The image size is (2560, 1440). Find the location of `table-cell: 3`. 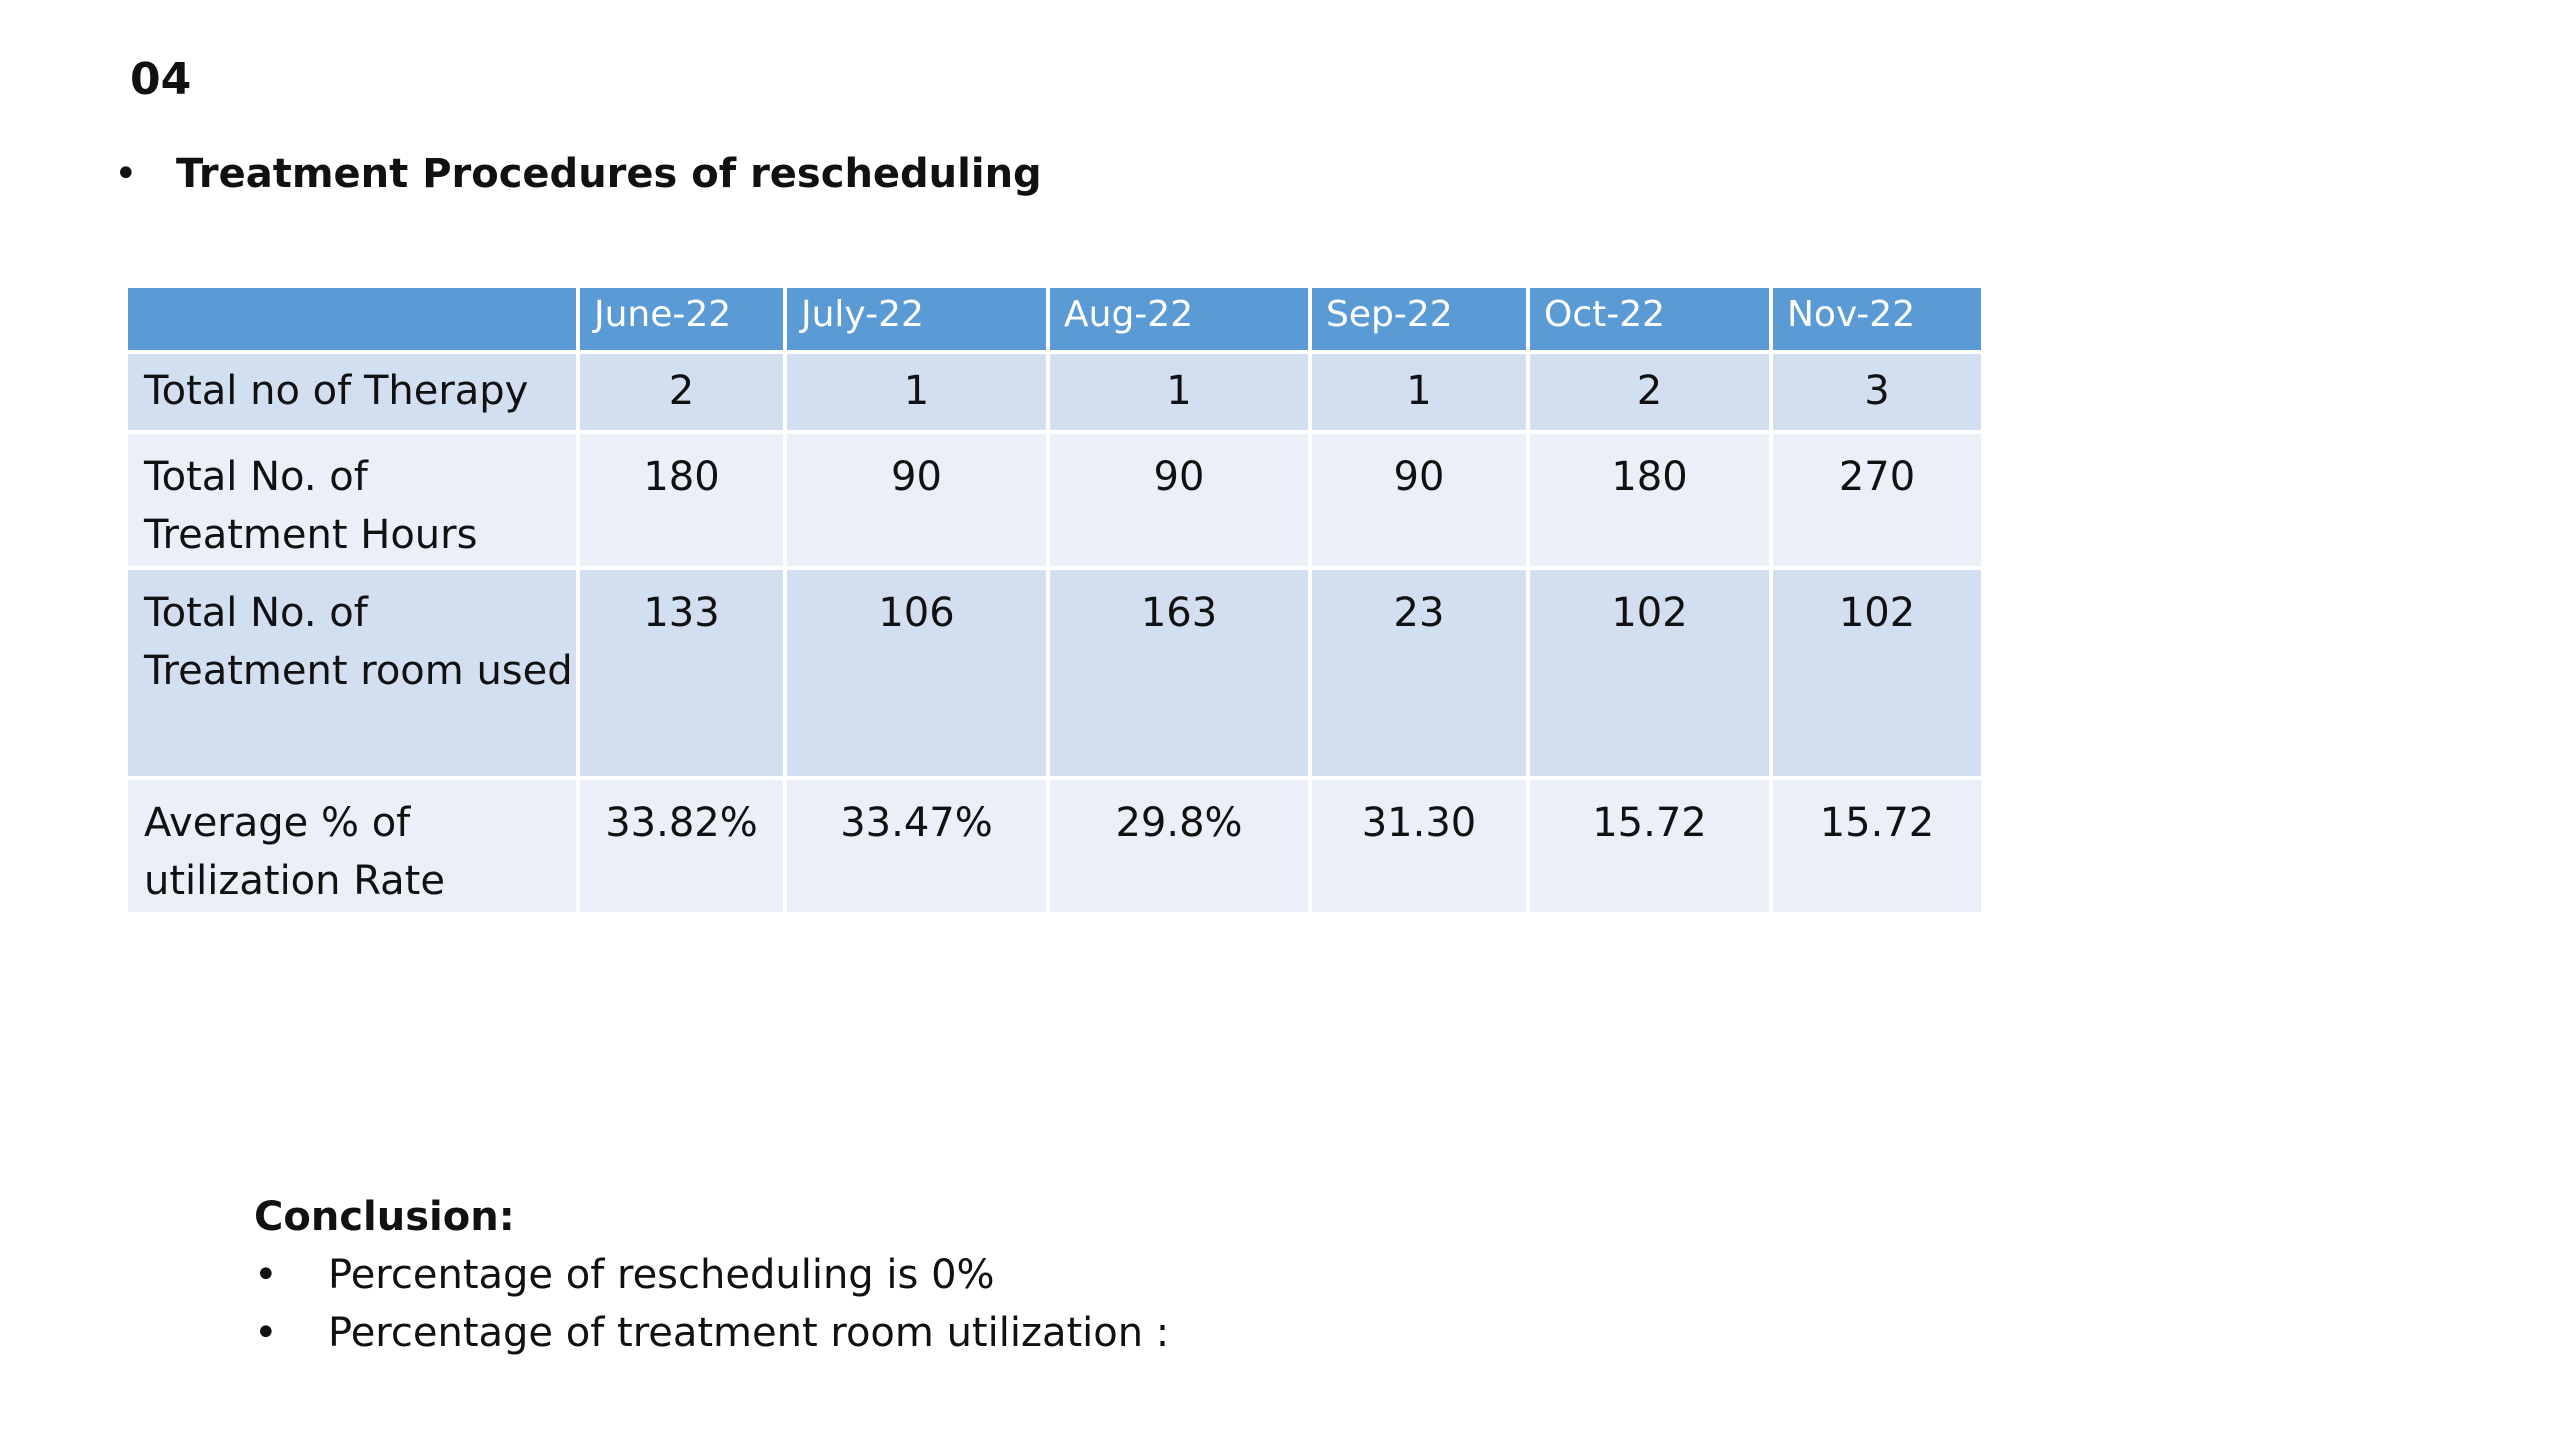

table-cell: 3 is located at coordinates (1877, 392).